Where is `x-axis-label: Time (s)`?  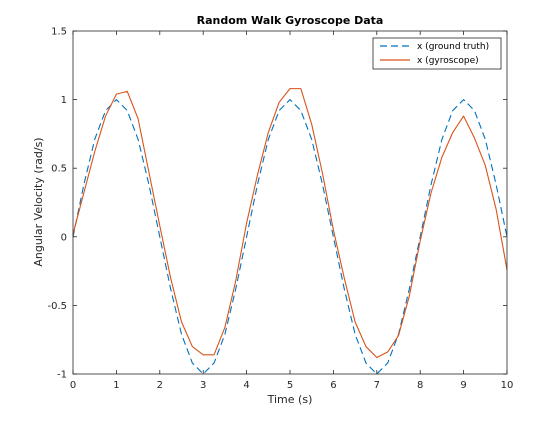 x-axis-label: Time (s) is located at coordinates (290, 399).